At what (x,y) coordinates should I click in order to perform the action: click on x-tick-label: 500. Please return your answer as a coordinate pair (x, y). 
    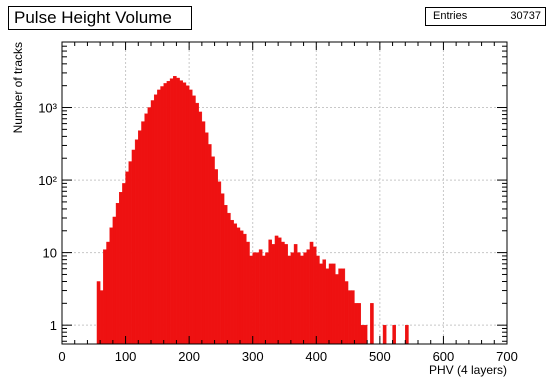
    Looking at the image, I should click on (380, 356).